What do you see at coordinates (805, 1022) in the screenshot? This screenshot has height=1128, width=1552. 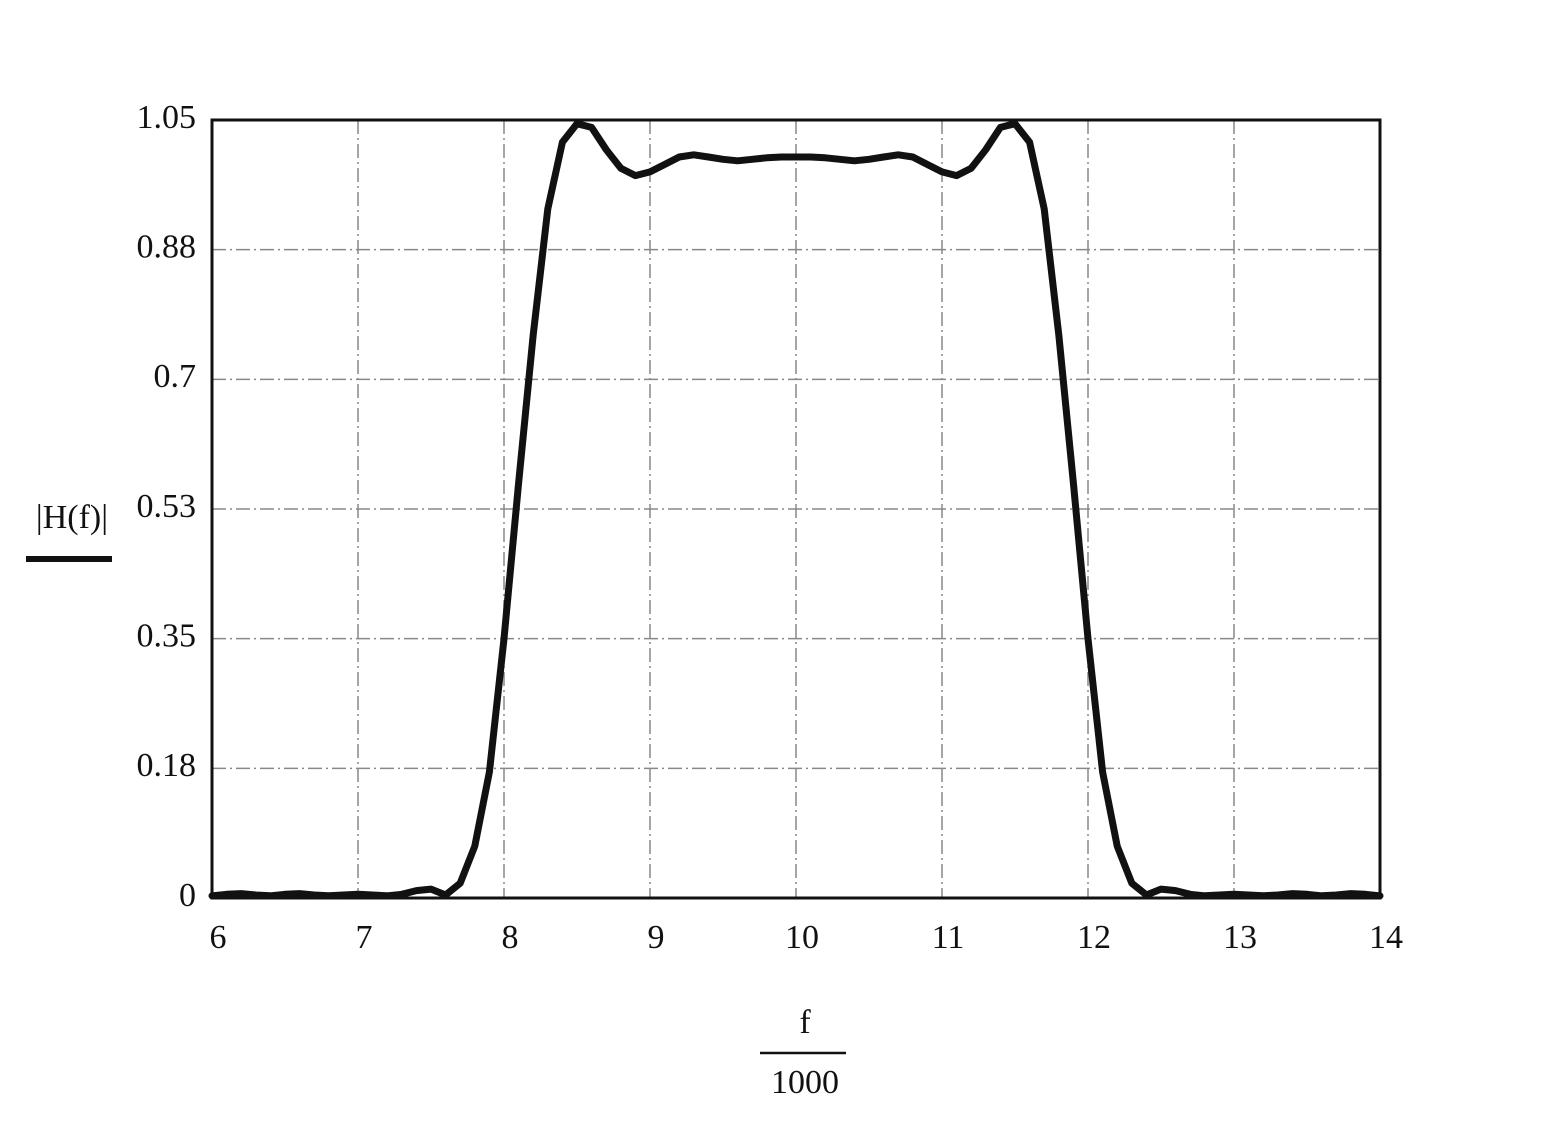 I see `x-axis-label-numerator: f` at bounding box center [805, 1022].